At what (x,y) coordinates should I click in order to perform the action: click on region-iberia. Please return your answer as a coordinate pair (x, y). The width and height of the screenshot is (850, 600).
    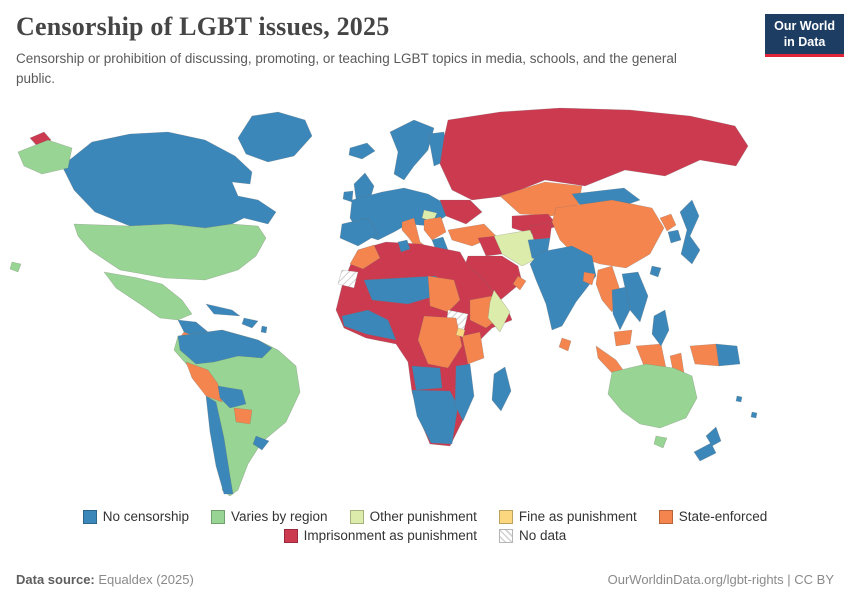
    Looking at the image, I should click on (359, 232).